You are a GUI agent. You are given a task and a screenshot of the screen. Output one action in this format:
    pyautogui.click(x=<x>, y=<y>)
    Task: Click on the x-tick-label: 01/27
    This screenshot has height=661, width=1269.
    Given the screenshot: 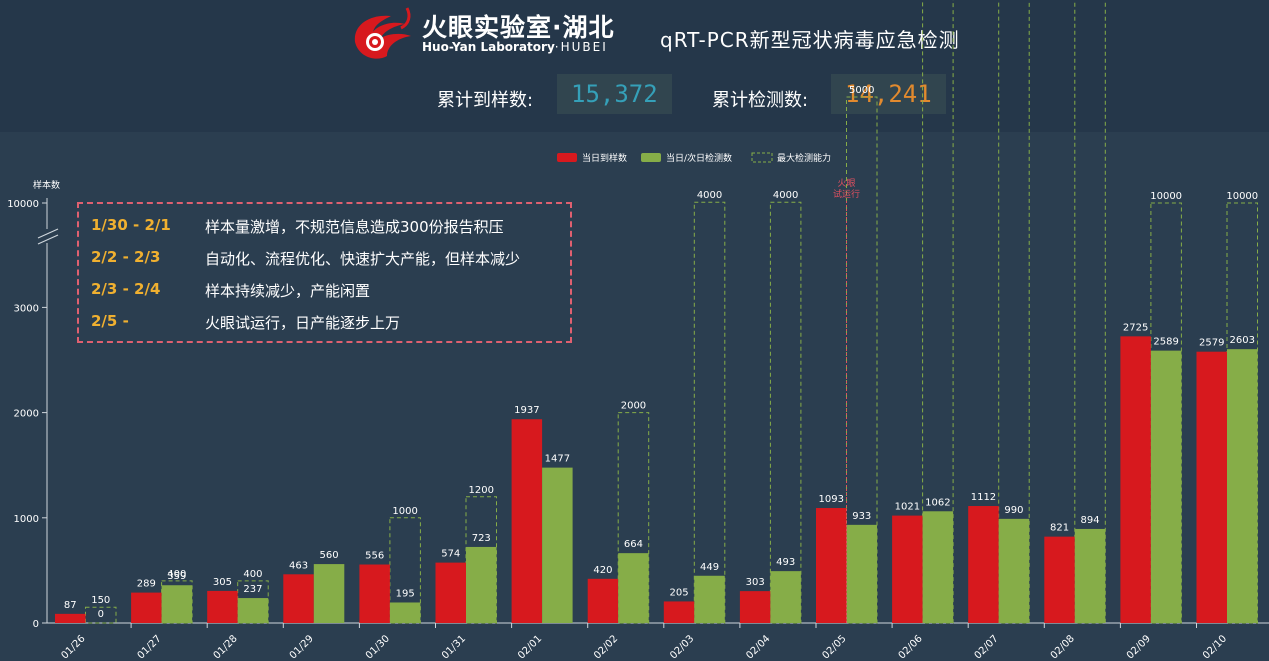 What is the action you would take?
    pyautogui.click(x=150, y=647)
    